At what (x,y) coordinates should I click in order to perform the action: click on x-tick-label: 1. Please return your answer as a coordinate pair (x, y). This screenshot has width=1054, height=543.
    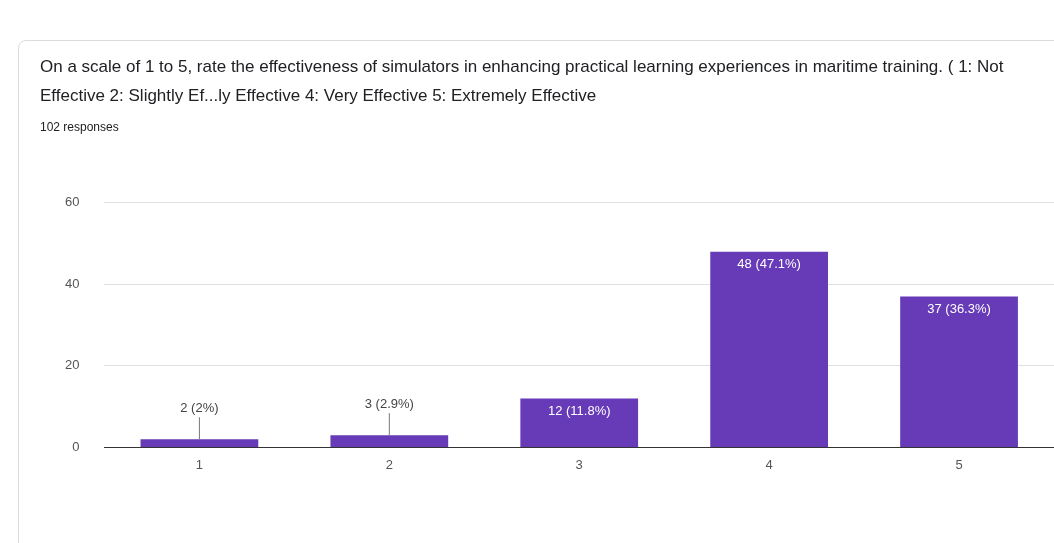
    Looking at the image, I should click on (199, 464).